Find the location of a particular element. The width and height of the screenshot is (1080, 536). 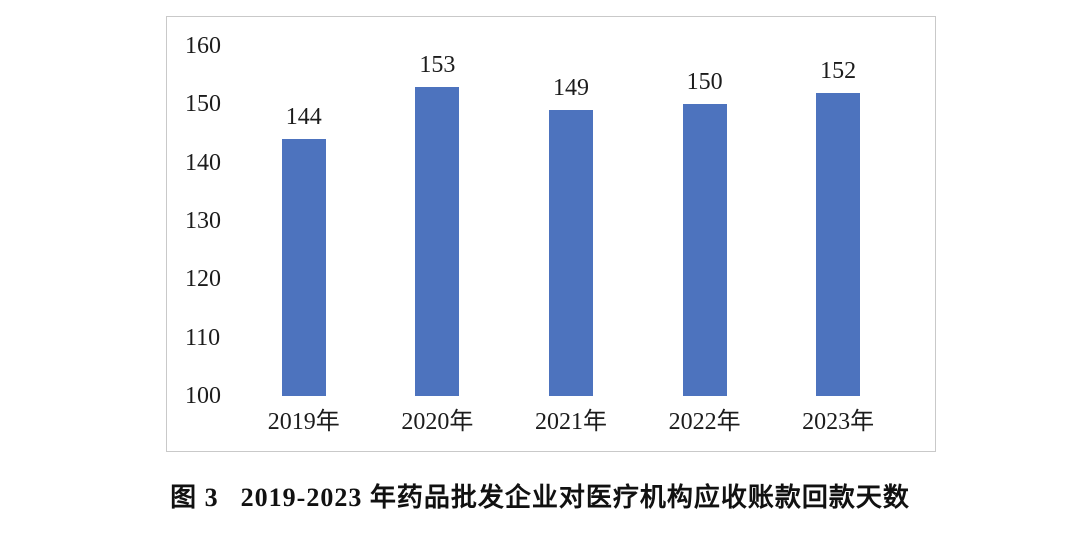

bar-value-label: 153 is located at coordinates (437, 64).